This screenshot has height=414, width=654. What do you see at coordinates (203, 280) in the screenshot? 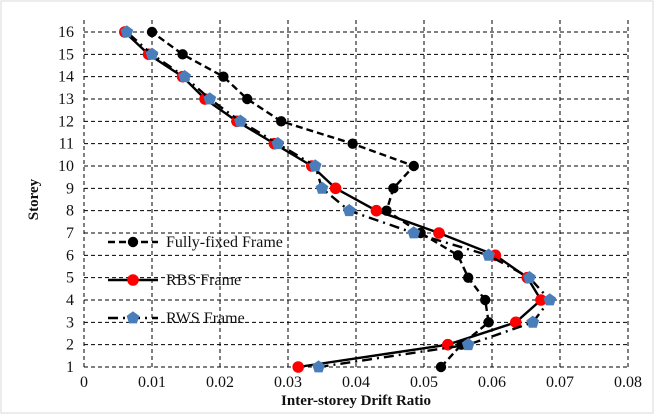
I see `legend-label: RBS Frame` at bounding box center [203, 280].